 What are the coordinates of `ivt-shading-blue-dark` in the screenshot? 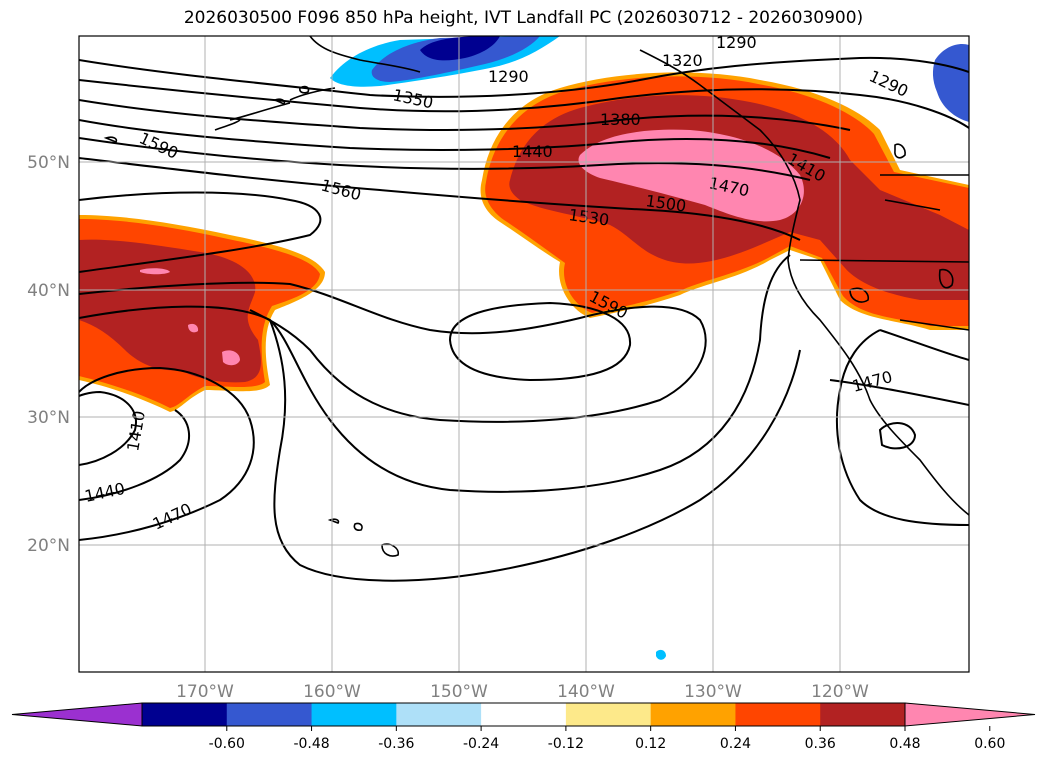 It's located at (460, 48).